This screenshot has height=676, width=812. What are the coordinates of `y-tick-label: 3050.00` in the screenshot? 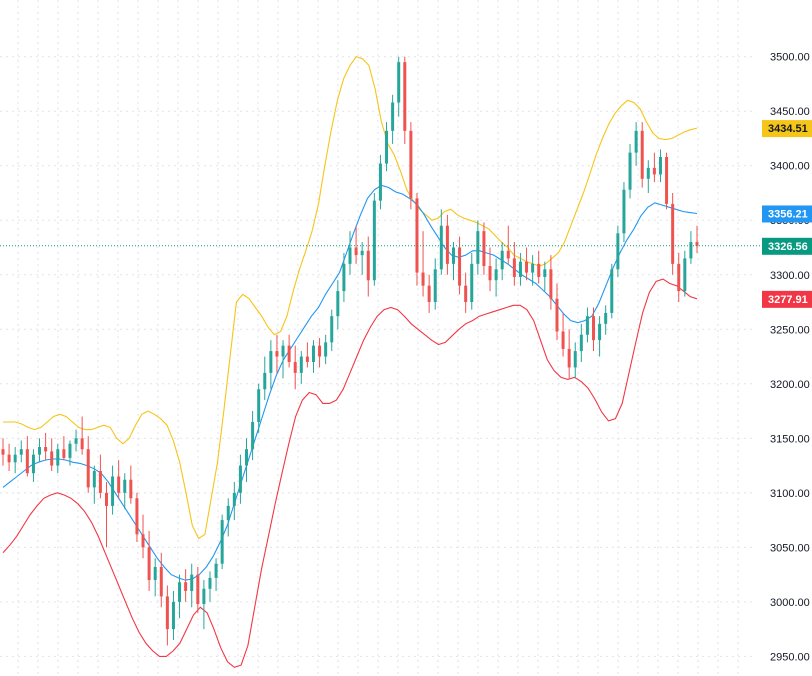 It's located at (790, 548).